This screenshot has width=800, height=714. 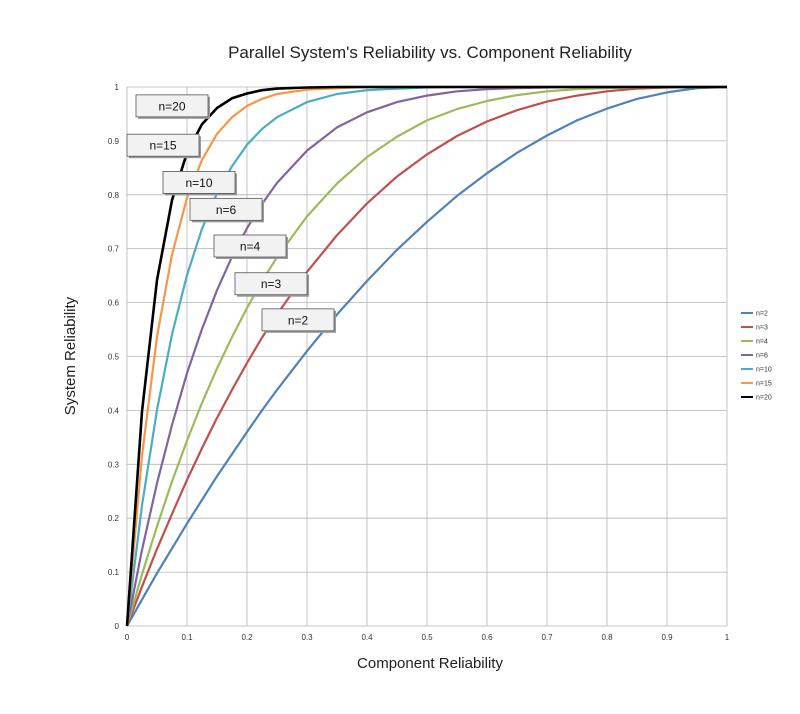 I want to click on y-tick-labels: 0 0.1 0.2 0.3 0.4 0.5 0.6 0.7 0.8 0.9 1, so click(x=114, y=357).